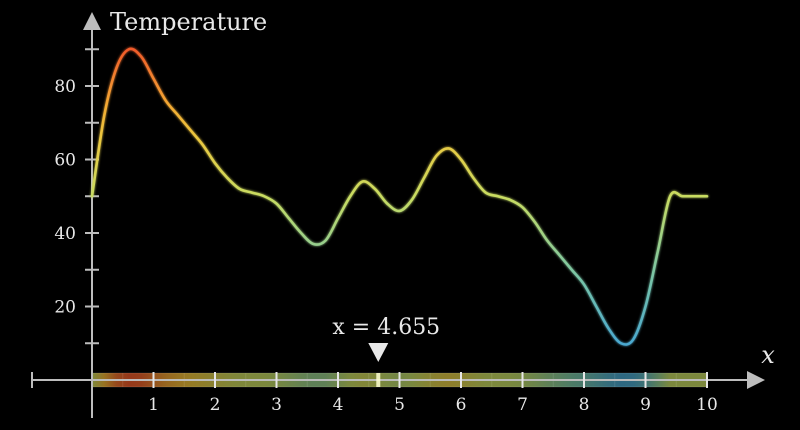  Describe the element at coordinates (461, 405) in the screenshot. I see `x-tick-label: 6` at that location.